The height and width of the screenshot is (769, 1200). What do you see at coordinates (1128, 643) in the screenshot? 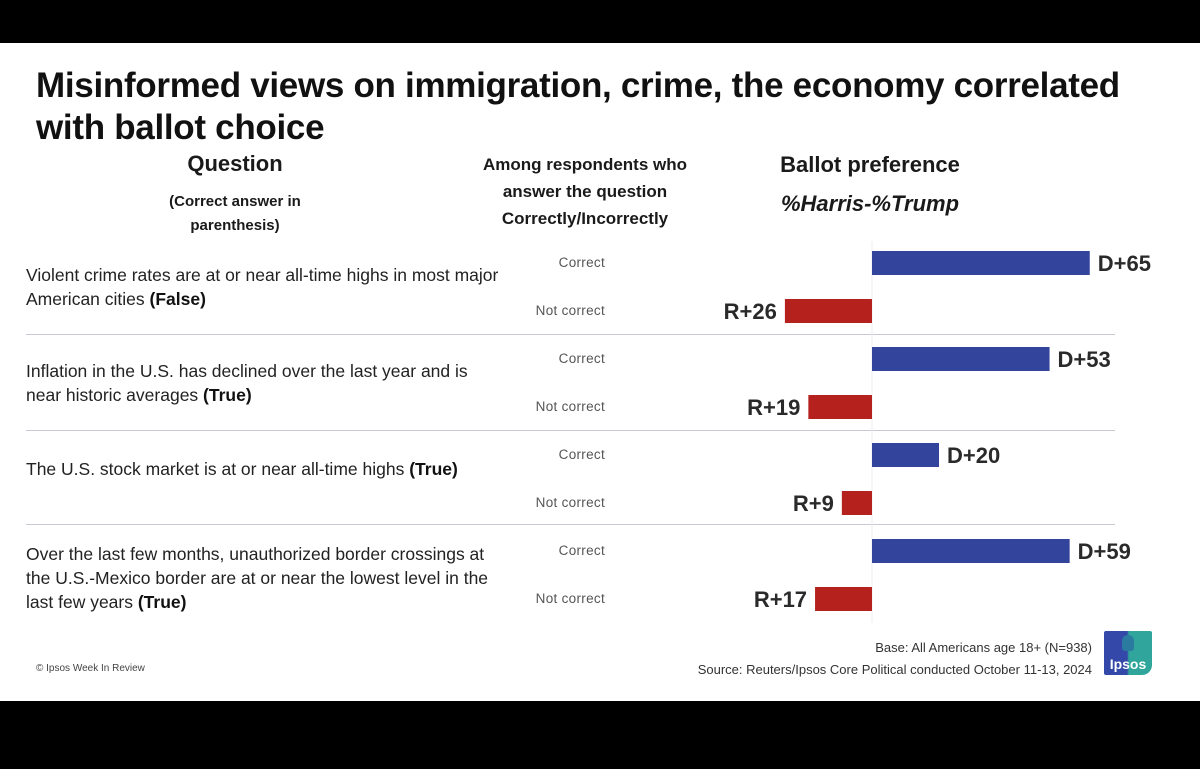
I see `logo-head-icon` at bounding box center [1128, 643].